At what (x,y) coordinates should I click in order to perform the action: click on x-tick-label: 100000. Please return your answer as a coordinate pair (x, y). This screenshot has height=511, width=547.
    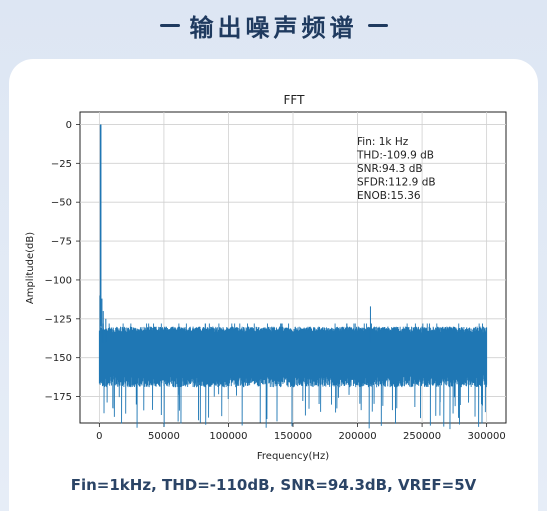
    Looking at the image, I should click on (228, 436).